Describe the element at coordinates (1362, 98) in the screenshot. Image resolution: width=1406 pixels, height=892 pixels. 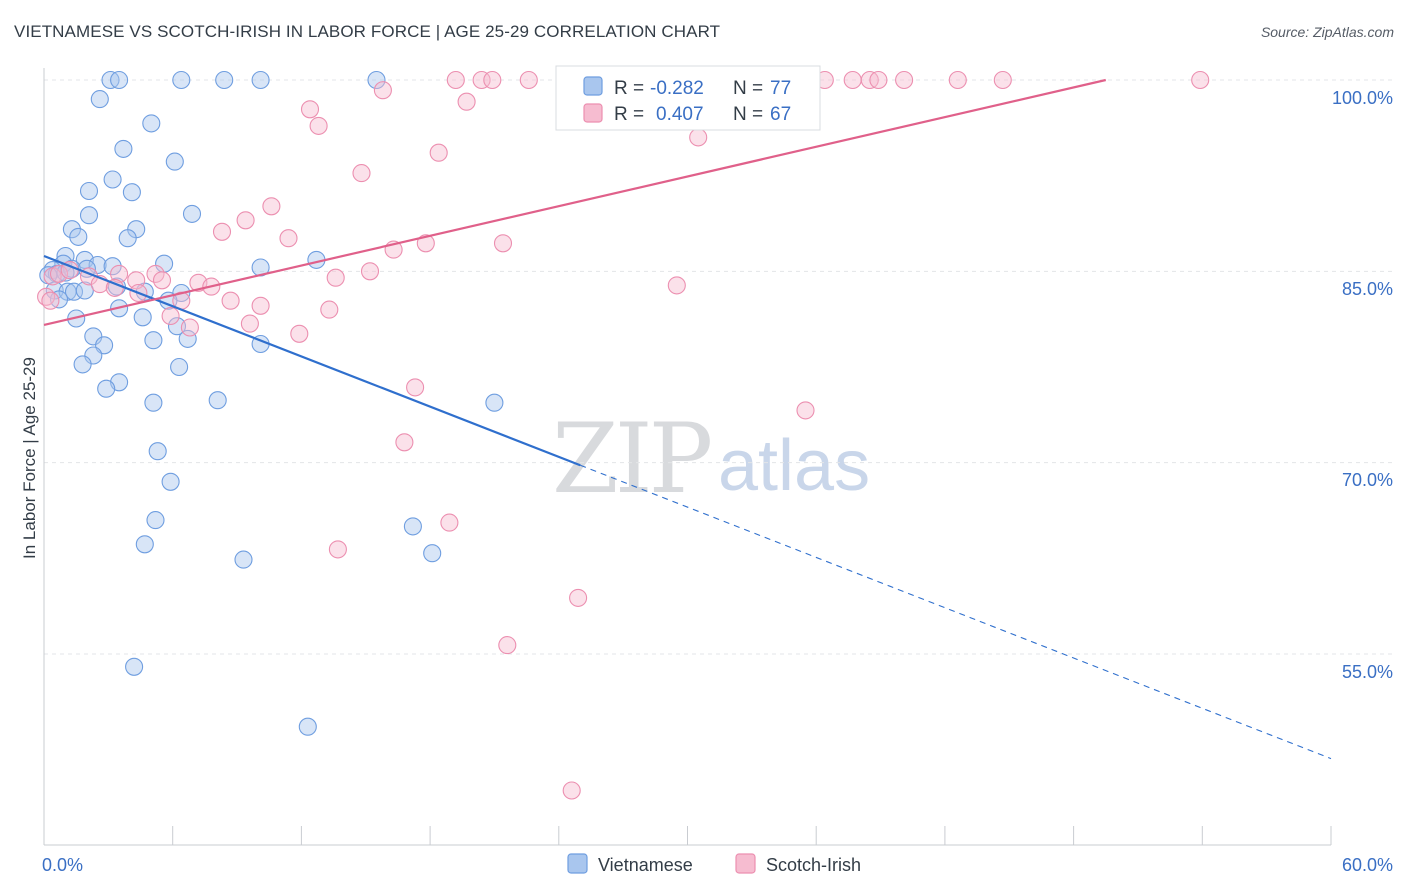
I see `y-tick-label: 100.0%` at that location.